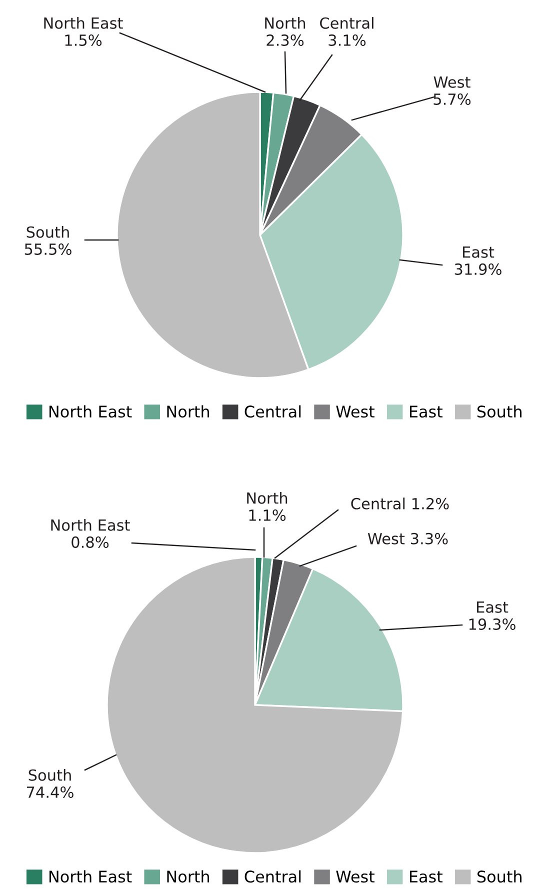 The image size is (550, 890). What do you see at coordinates (50, 792) in the screenshot?
I see `data-label: 74.4%` at bounding box center [50, 792].